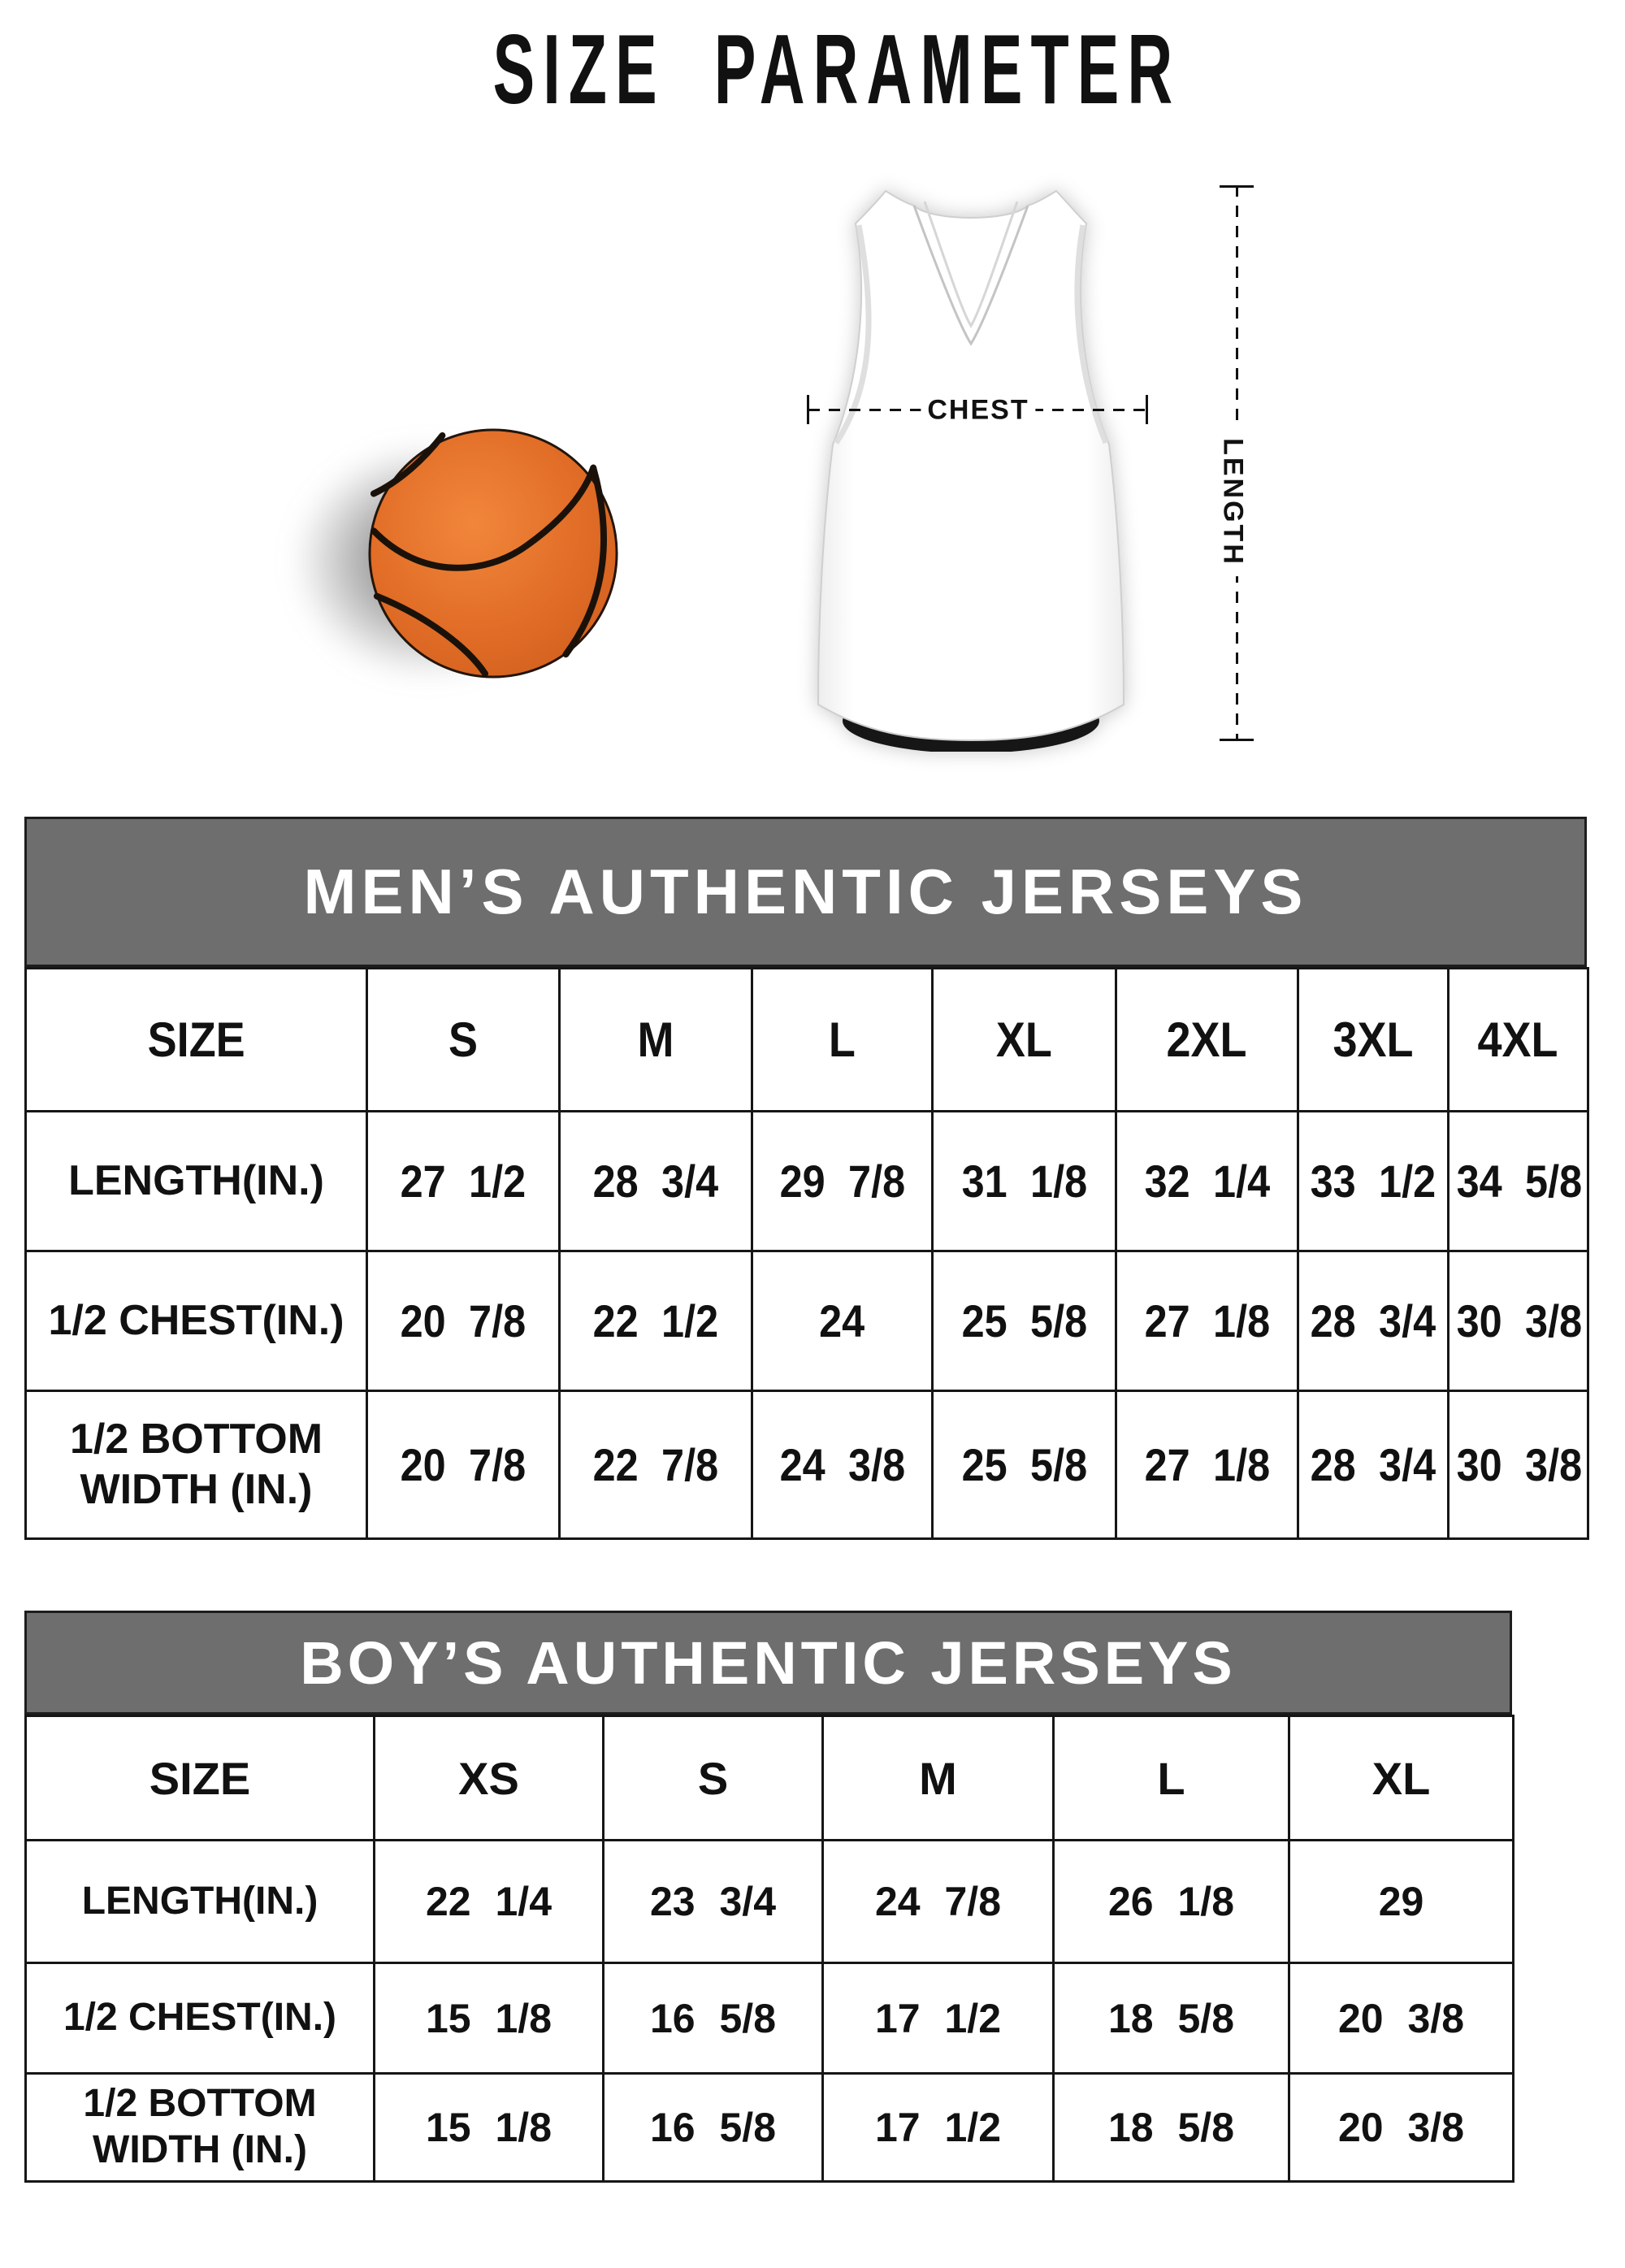 Image resolution: width=1625 pixels, height=2268 pixels. Describe the element at coordinates (489, 1778) in the screenshot. I see `boys-col-header-xs: XS` at that location.